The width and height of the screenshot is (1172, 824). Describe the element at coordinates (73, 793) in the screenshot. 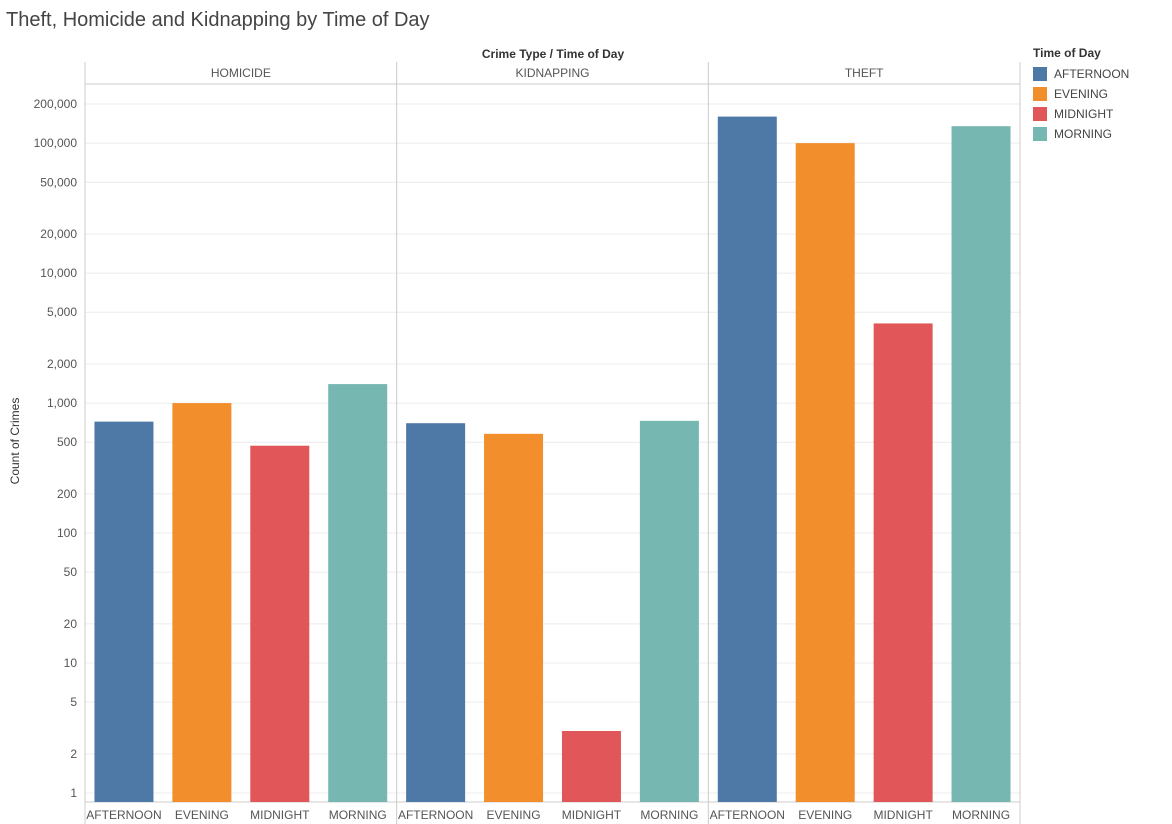

I see `y-tick-label: 1` at that location.